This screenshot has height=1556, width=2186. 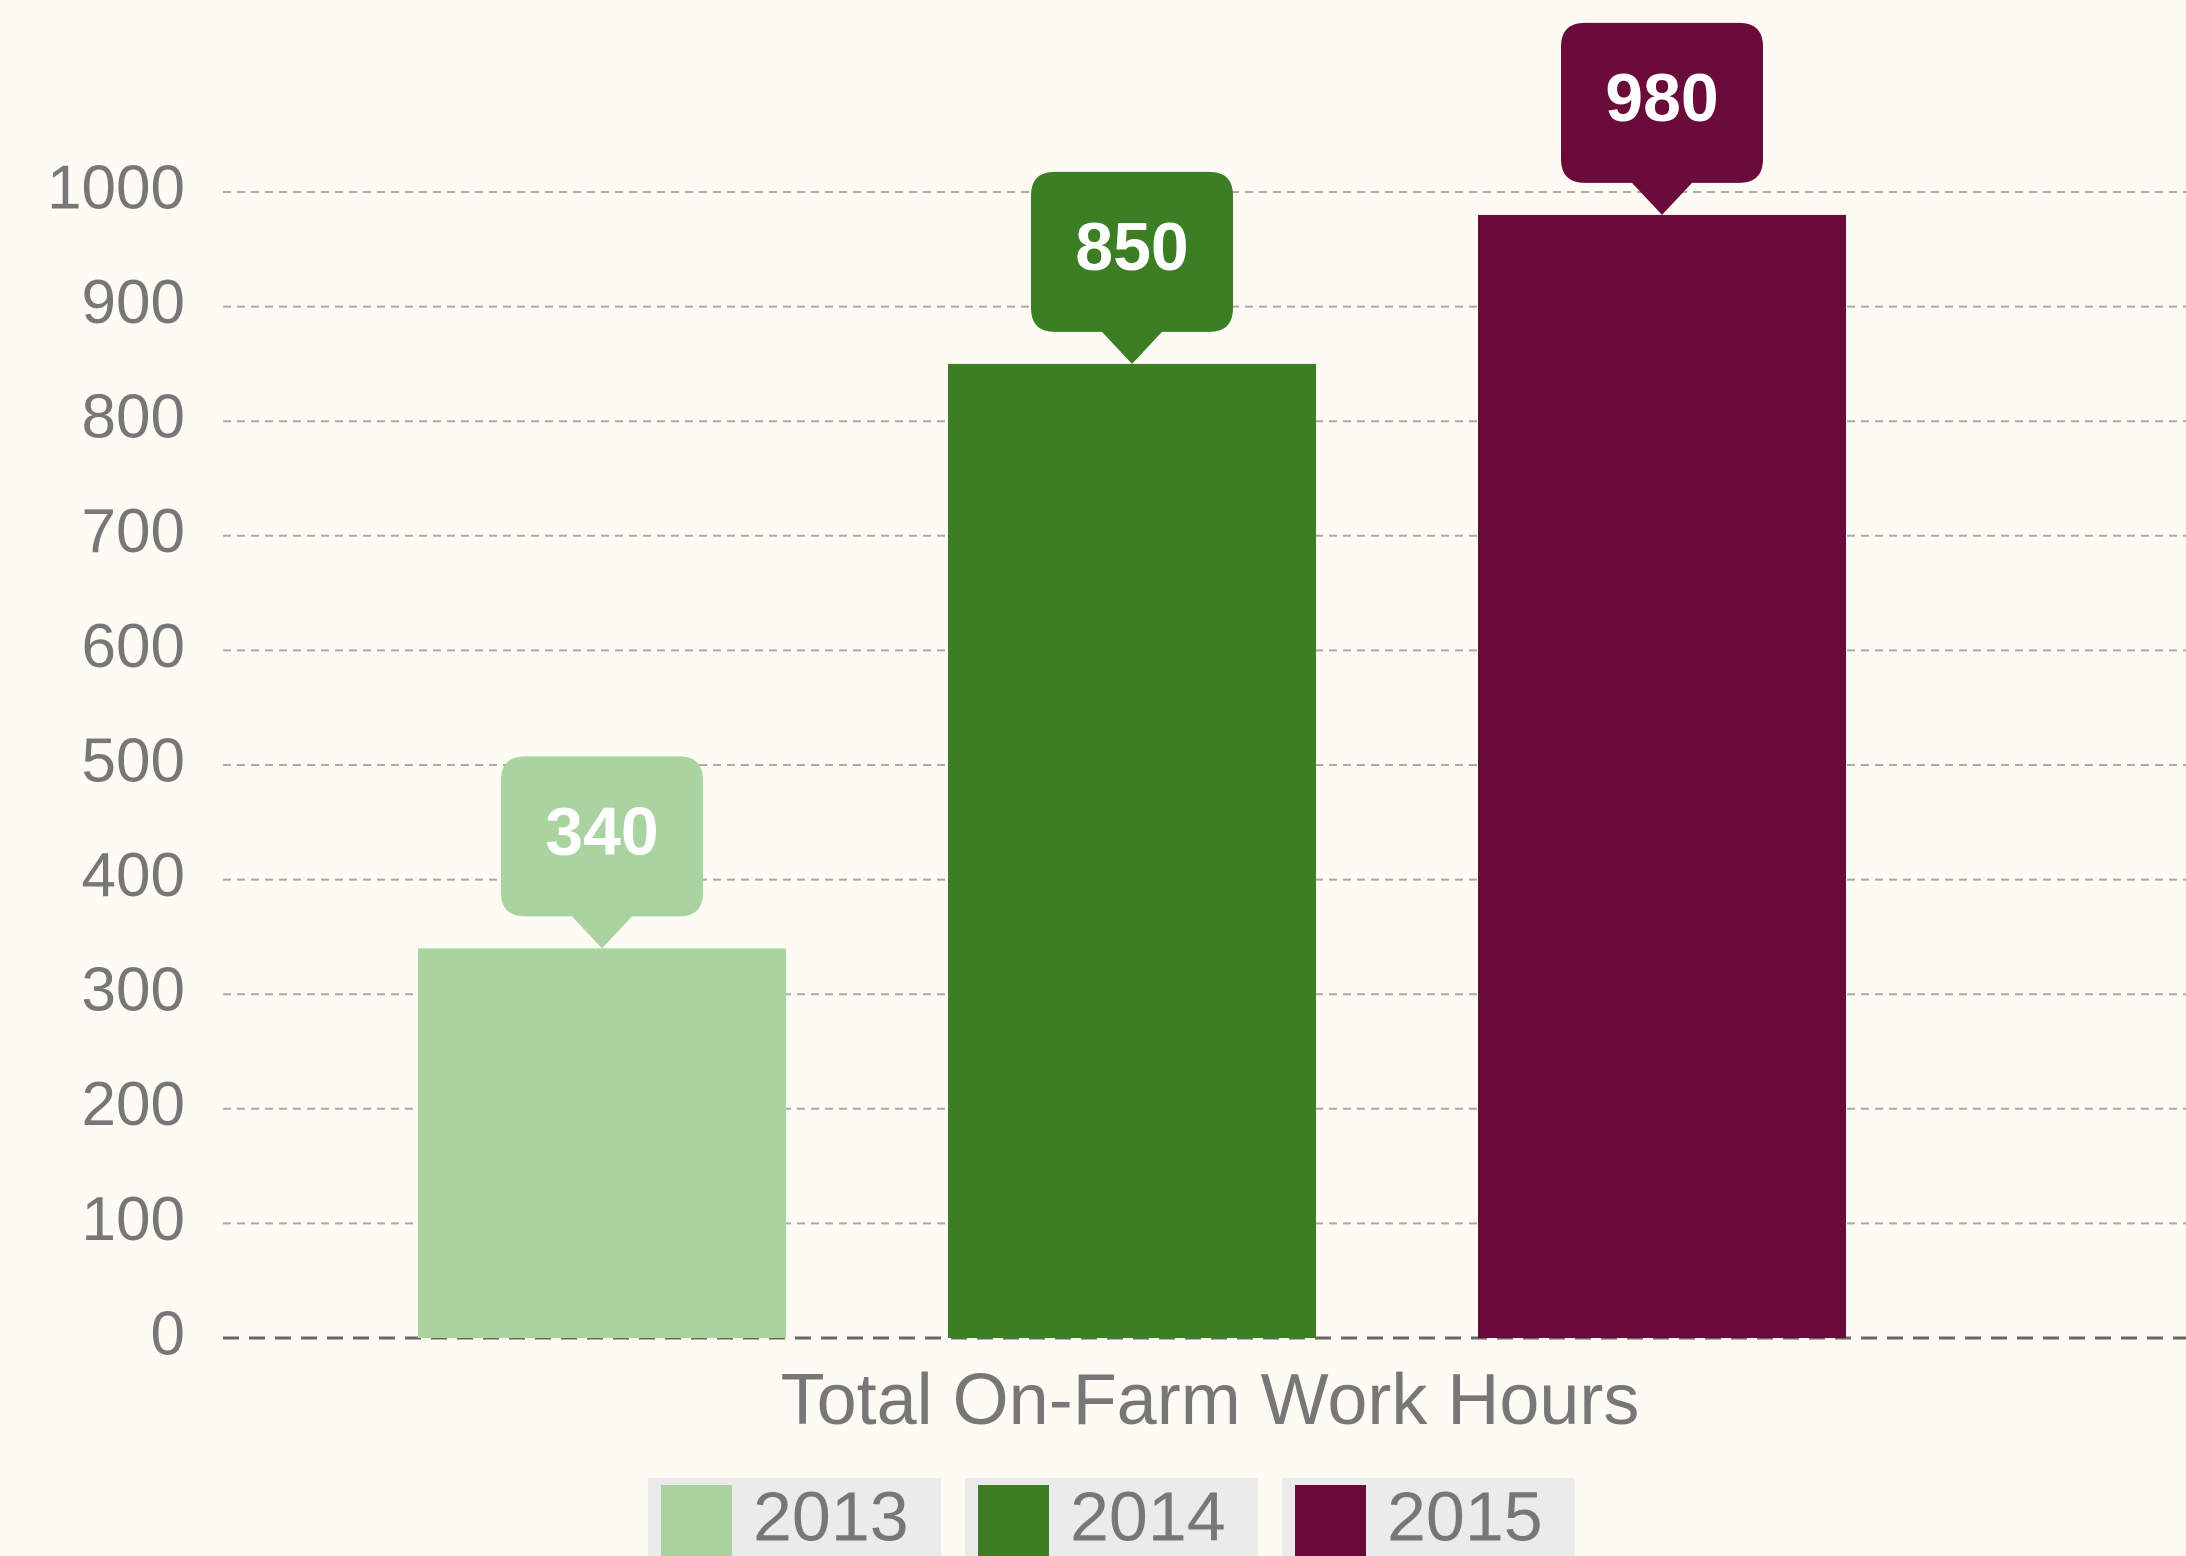 I want to click on y-tick-label: 500, so click(x=133, y=760).